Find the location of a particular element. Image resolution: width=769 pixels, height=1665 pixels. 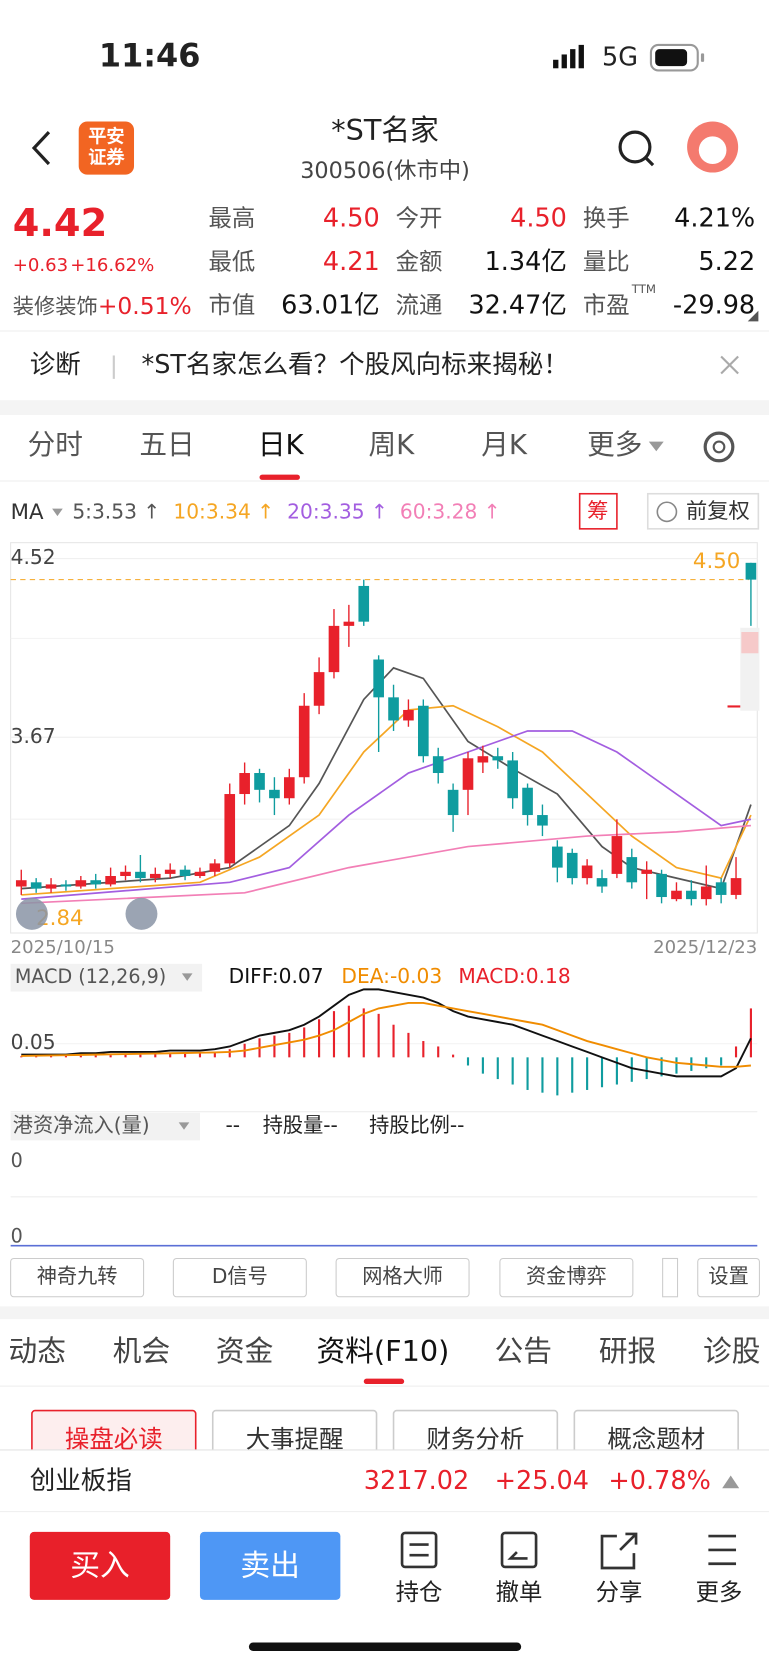

quote-label: 最低 is located at coordinates (231, 261).